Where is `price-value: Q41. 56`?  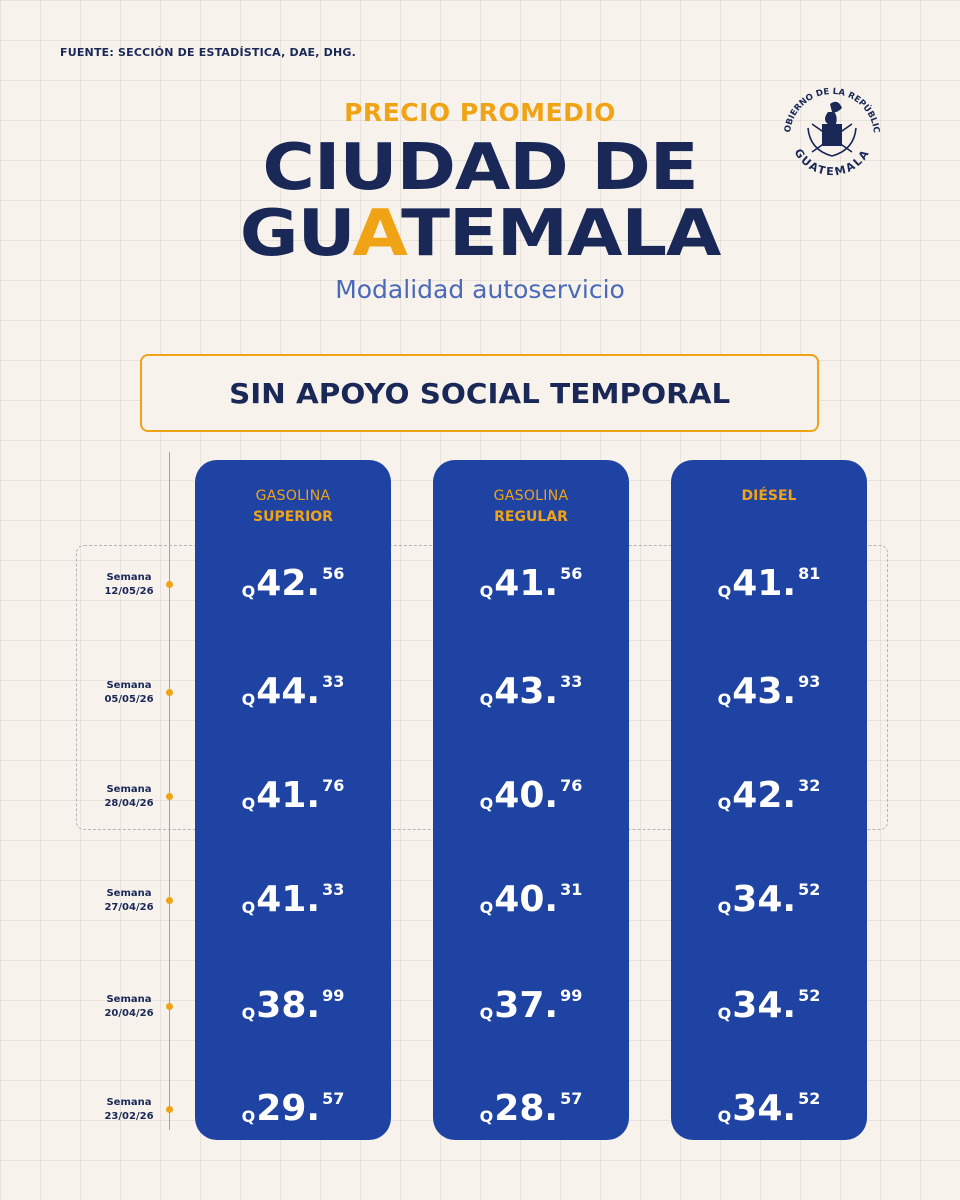 price-value: Q41. 56 is located at coordinates (531, 583).